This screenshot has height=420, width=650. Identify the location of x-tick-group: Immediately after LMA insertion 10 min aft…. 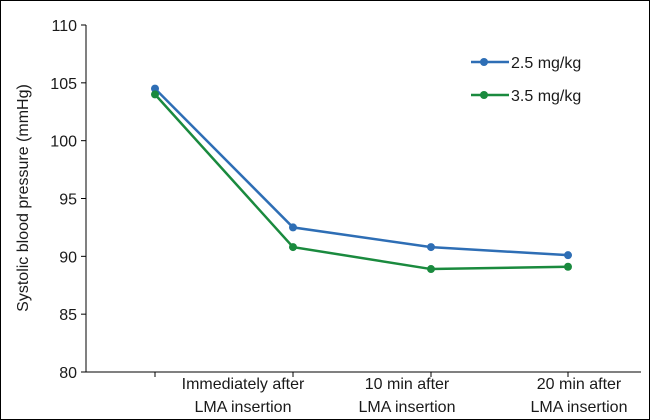
(391, 394).